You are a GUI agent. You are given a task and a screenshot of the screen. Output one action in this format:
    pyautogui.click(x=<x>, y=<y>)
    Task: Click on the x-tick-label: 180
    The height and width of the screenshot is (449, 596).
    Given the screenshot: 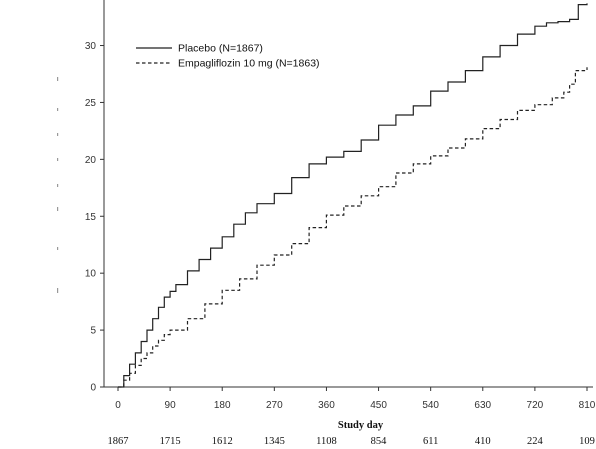 What is the action you would take?
    pyautogui.click(x=222, y=405)
    